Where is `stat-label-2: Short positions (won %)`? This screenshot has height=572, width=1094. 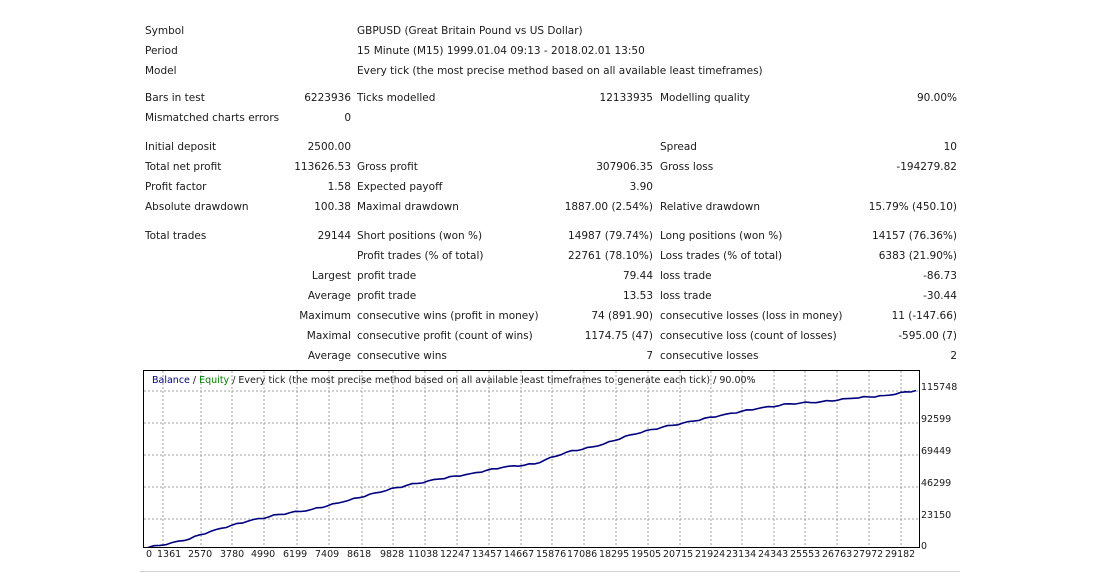 stat-label-2: Short positions (won %) is located at coordinates (420, 236).